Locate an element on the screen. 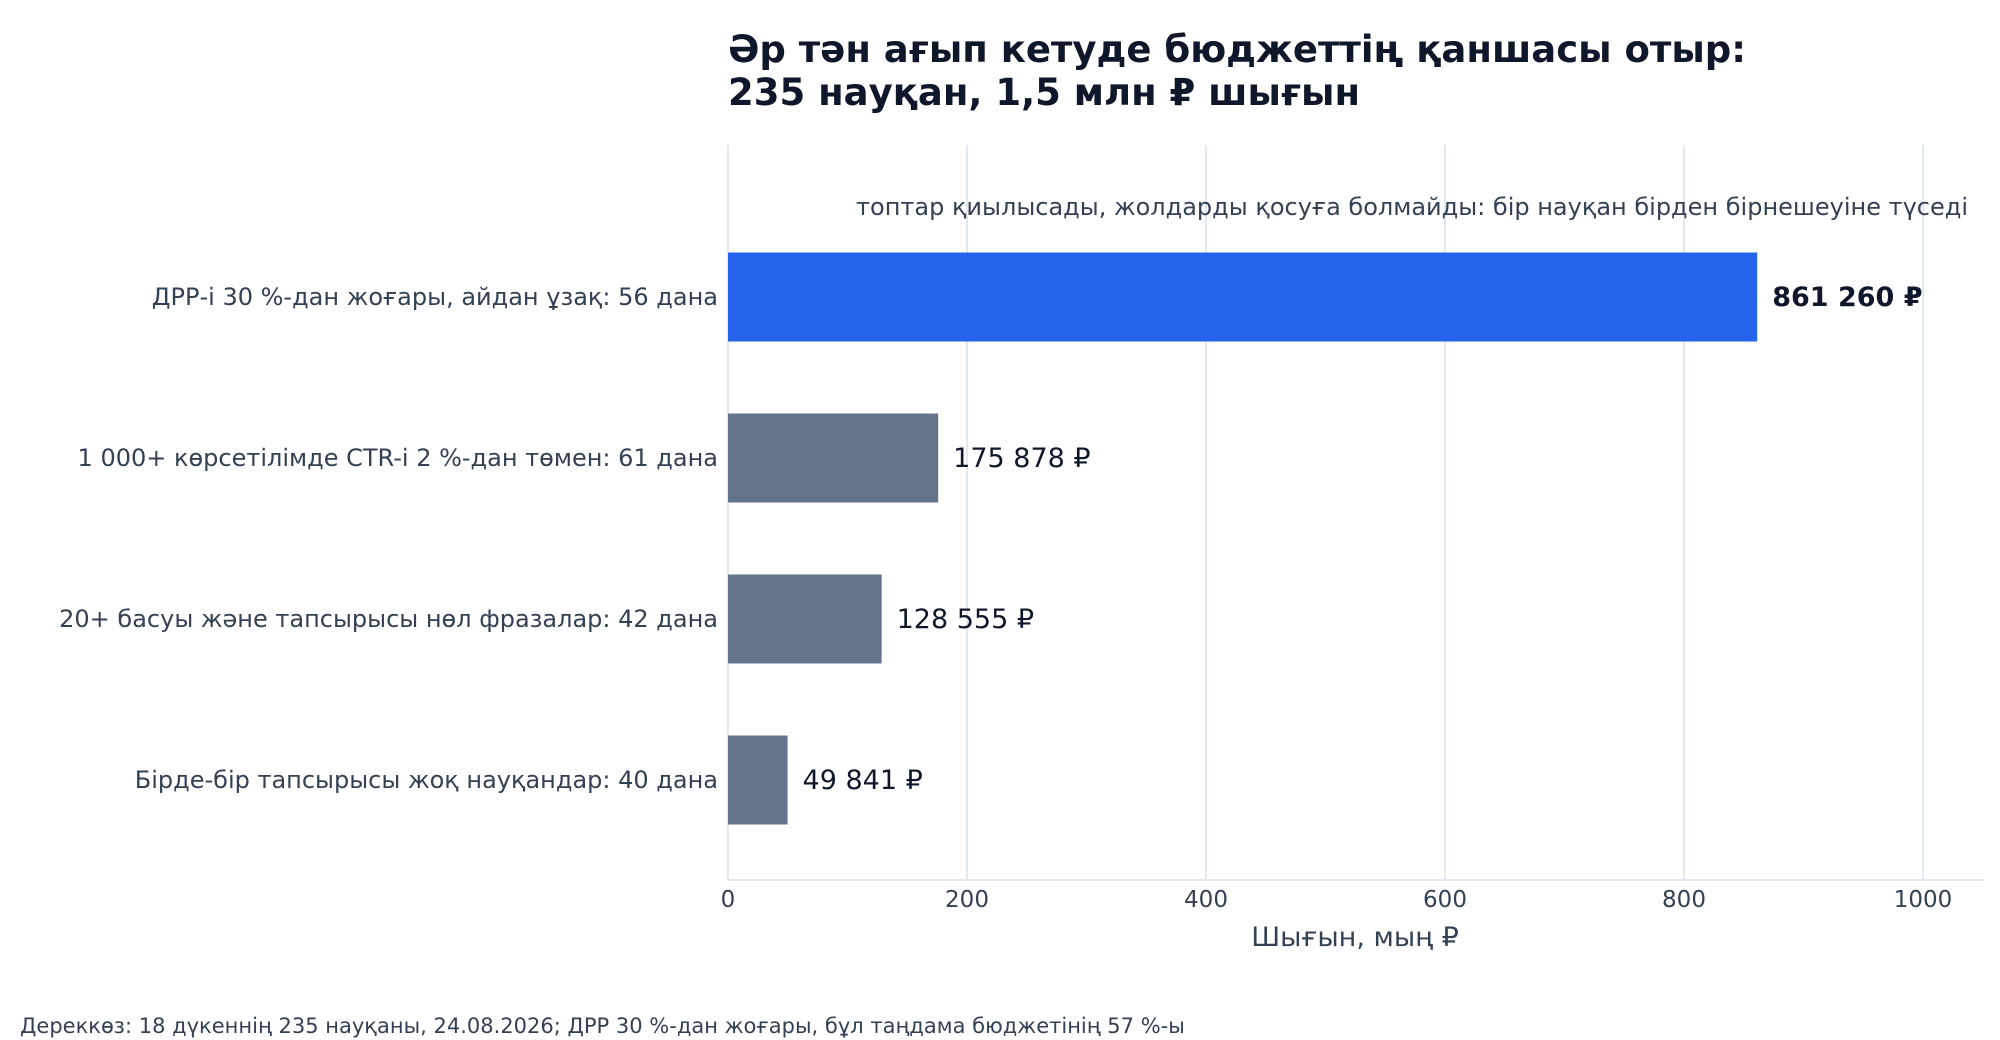 The height and width of the screenshot is (1040, 2000). x-tick-label: 600 is located at coordinates (1445, 900).